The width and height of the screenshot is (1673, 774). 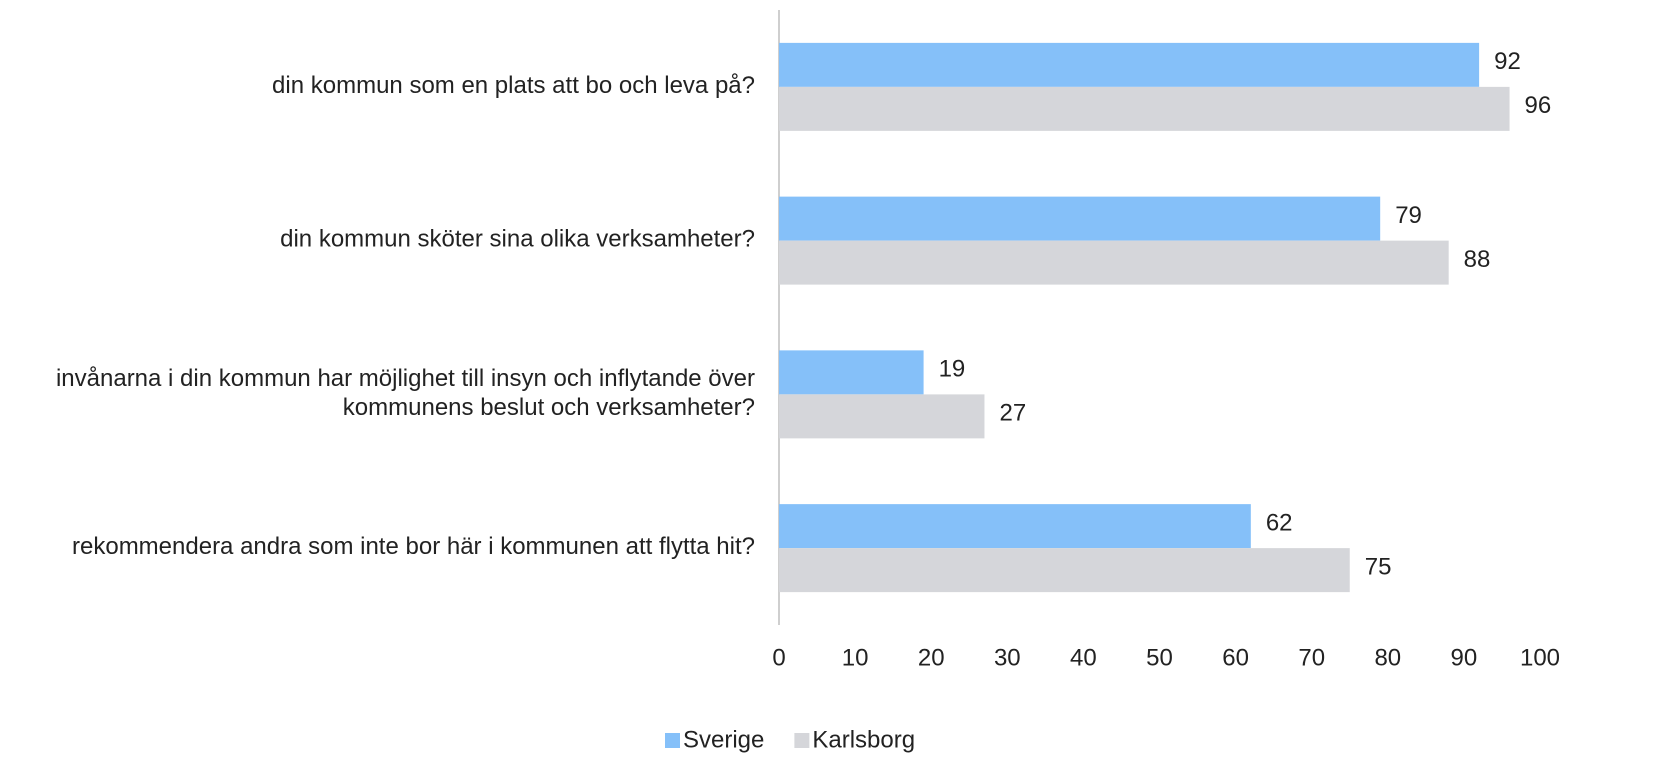 I want to click on x-tick-label: 40, so click(x=1083, y=657).